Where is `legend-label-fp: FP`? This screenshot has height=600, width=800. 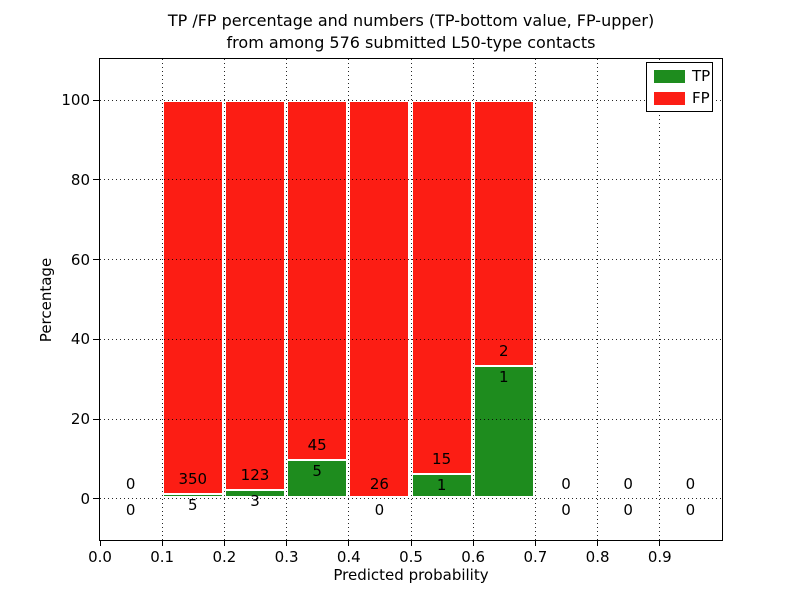
legend-label-fp: FP is located at coordinates (701, 97).